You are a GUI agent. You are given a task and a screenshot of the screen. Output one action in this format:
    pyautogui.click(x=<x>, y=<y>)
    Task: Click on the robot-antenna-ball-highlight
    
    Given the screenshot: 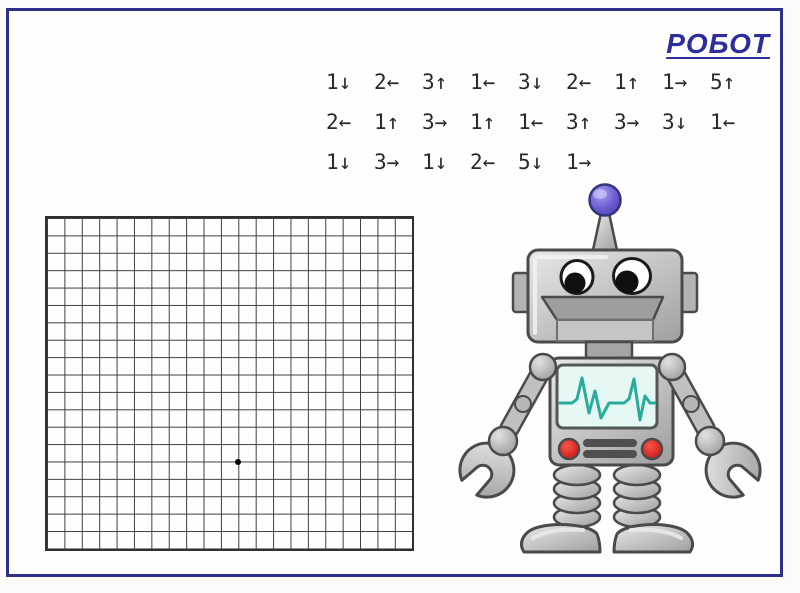 What is the action you would take?
    pyautogui.click(x=600, y=194)
    